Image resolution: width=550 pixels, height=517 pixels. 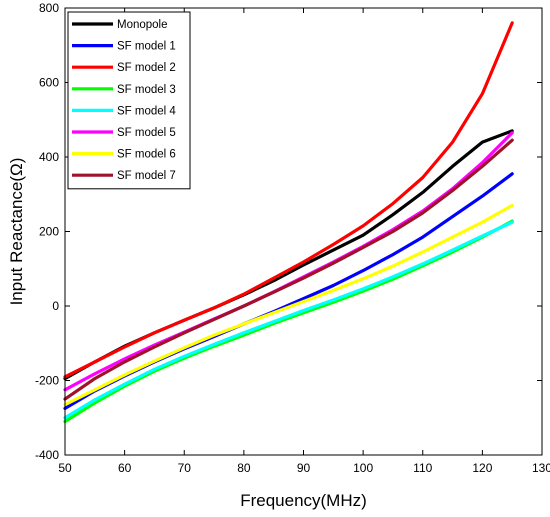 What do you see at coordinates (125, 468) in the screenshot?
I see `x-tick-label: 60` at bounding box center [125, 468].